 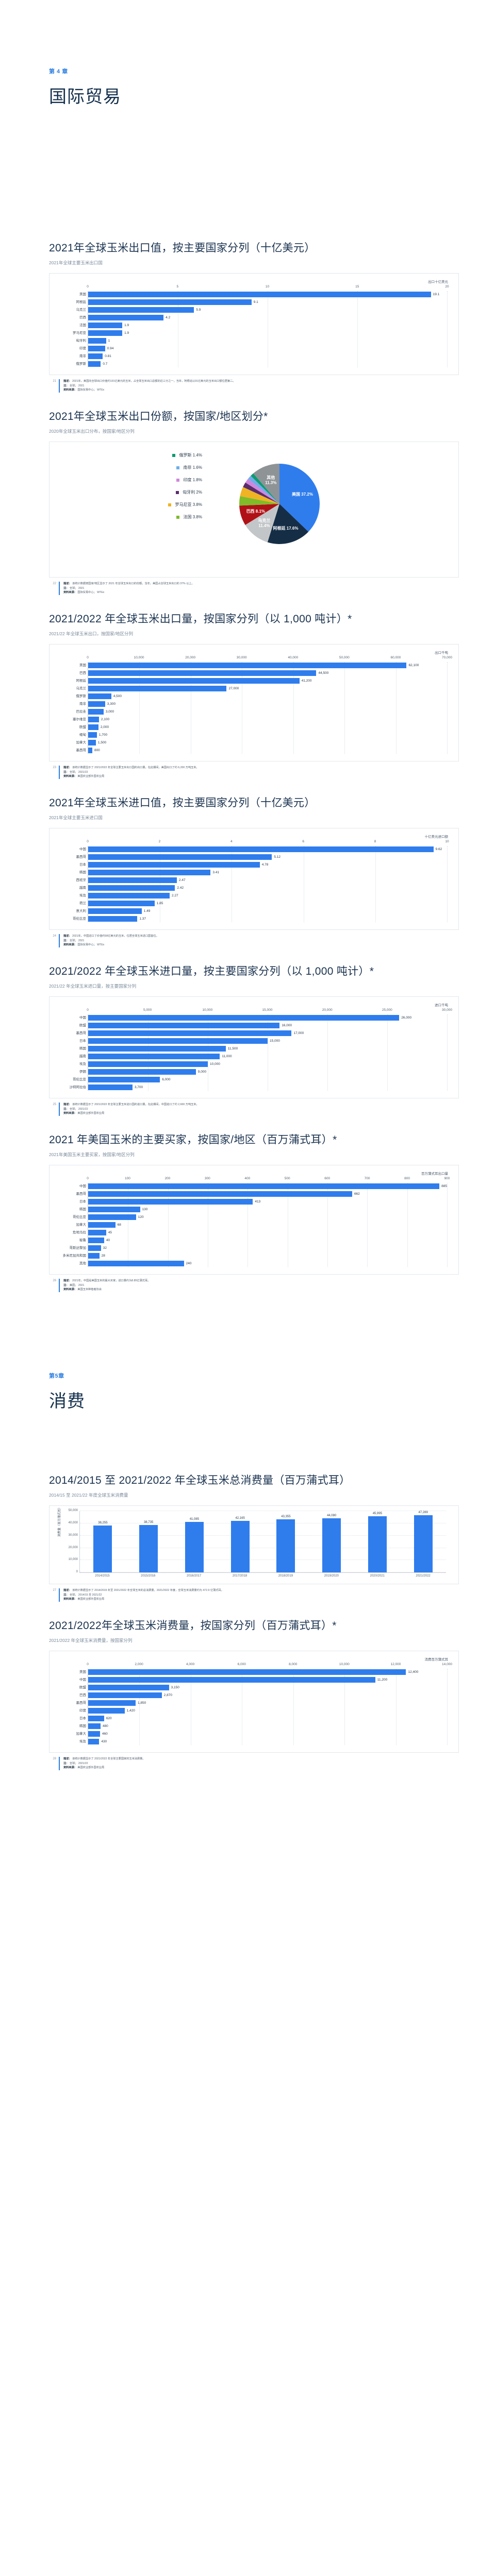 I want to click on bar-value-label: 2,000, so click(x=105, y=728).